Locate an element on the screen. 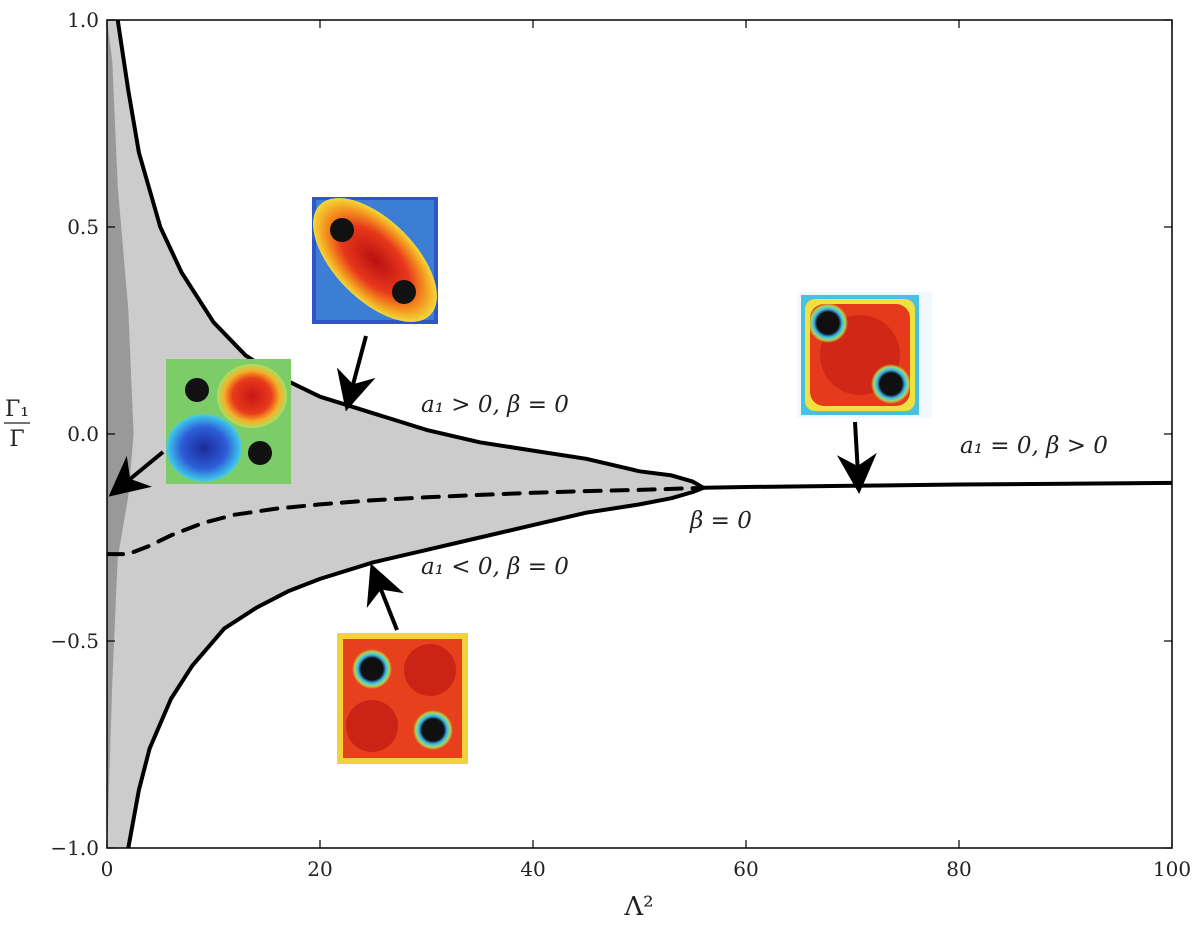 The image size is (1200, 933). inset-diagonal-vortex-pair is located at coordinates (375, 260).